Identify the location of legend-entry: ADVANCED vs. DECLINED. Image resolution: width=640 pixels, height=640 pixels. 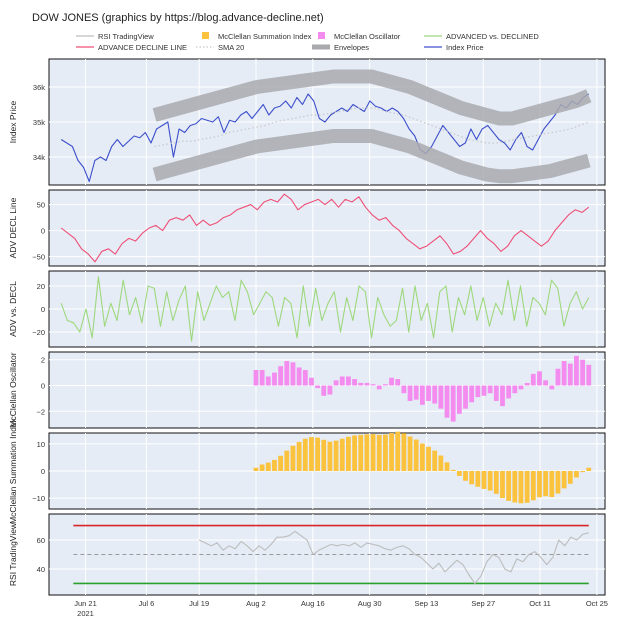
(481, 36).